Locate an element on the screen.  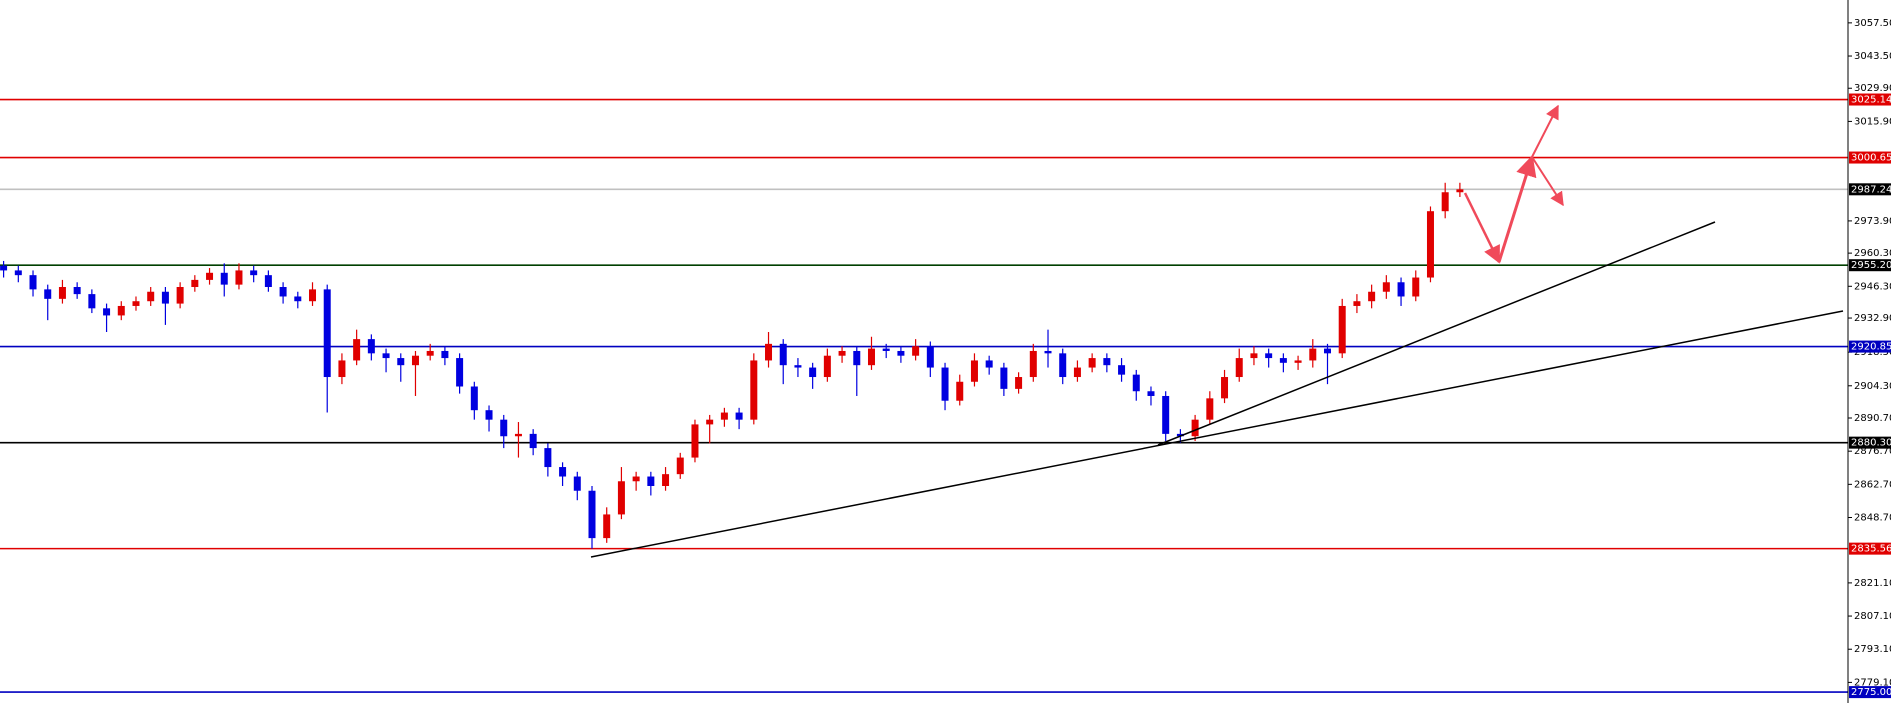
level-label: 3000.65 is located at coordinates (1871, 158).